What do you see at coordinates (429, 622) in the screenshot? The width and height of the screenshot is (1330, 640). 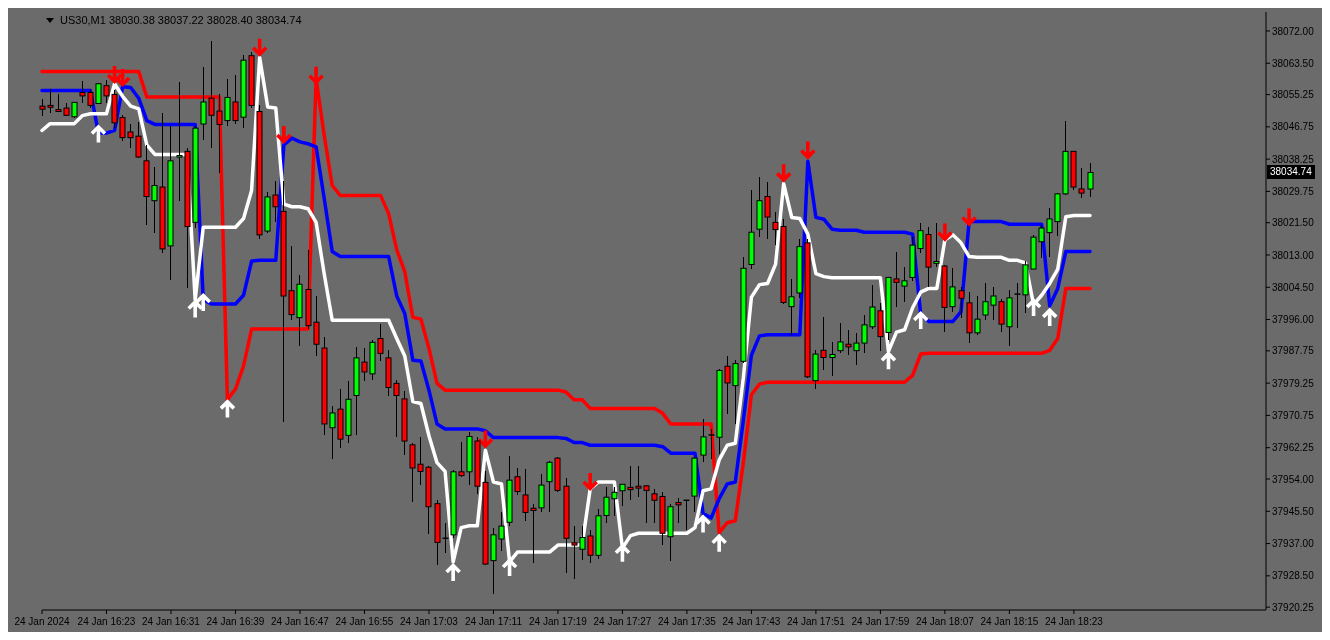 I see `x-tick-label: 24 Jan 17:03` at bounding box center [429, 622].